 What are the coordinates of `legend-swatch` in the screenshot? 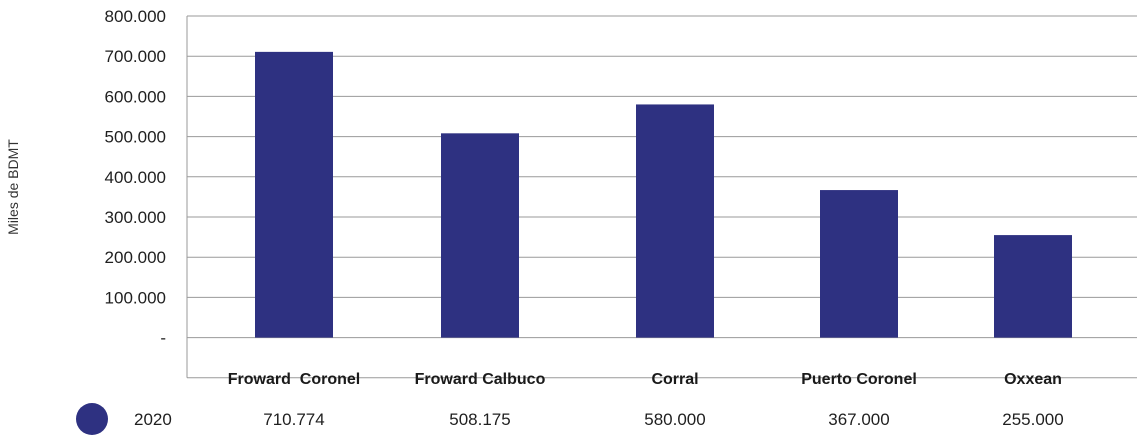 It's located at (92, 419).